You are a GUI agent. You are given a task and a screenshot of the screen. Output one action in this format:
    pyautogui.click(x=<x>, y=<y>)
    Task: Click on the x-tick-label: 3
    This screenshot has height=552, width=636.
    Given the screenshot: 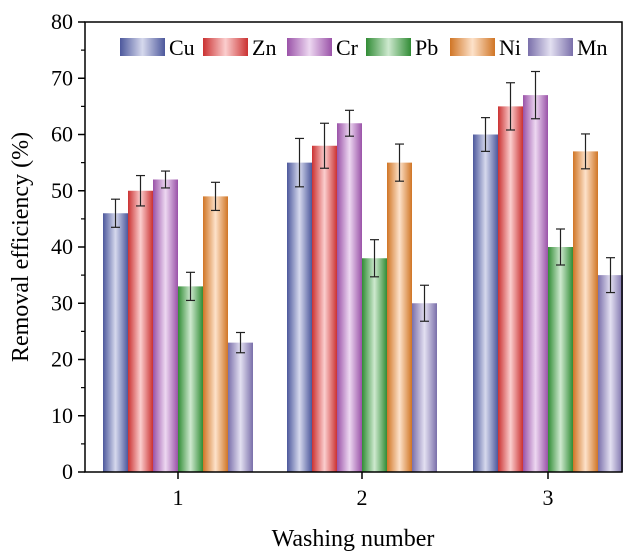 What is the action you would take?
    pyautogui.click(x=548, y=497)
    